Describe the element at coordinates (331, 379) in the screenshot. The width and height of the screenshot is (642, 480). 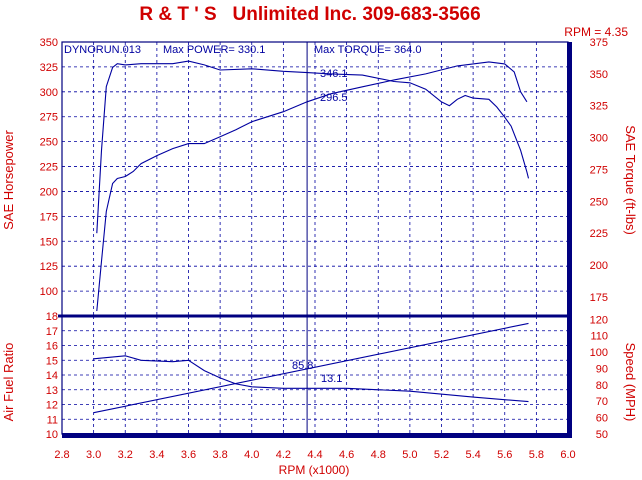
I see `cursor-afr-value: 13.1` at that location.